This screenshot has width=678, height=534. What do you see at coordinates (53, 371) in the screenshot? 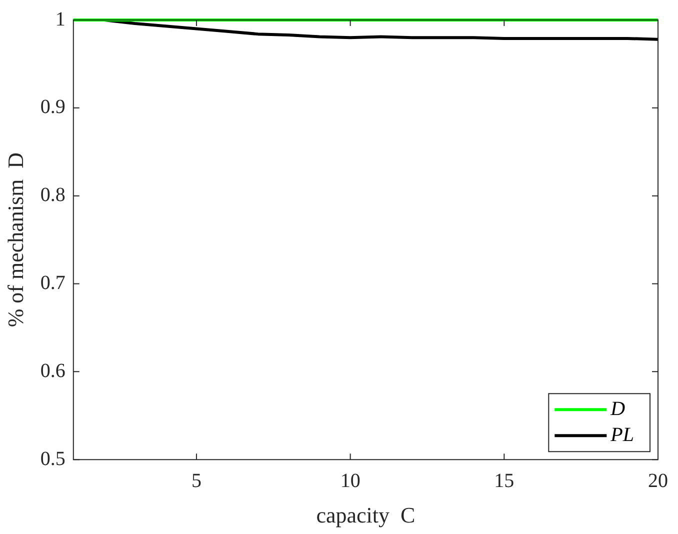
I see `y-tick-label: 0.6` at bounding box center [53, 371].